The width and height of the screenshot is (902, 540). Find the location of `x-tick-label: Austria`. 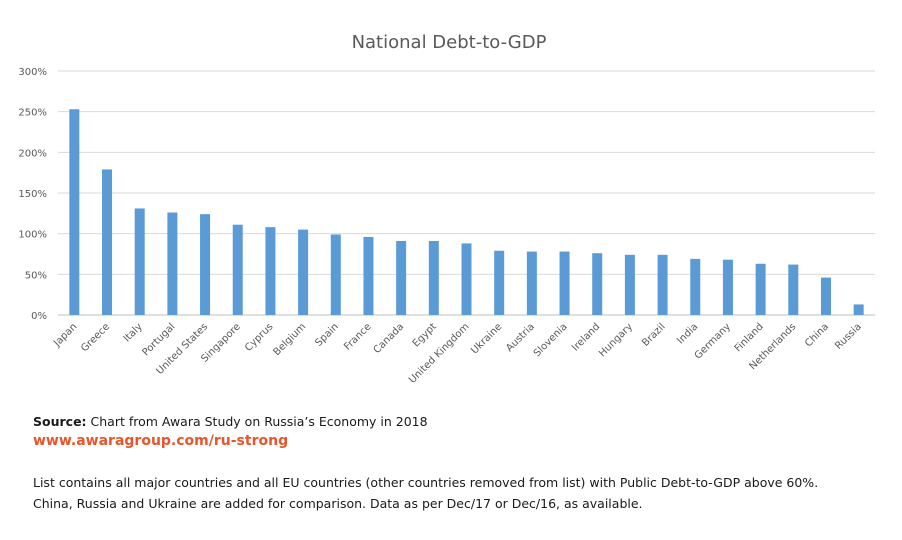

x-tick-label: Austria is located at coordinates (520, 337).